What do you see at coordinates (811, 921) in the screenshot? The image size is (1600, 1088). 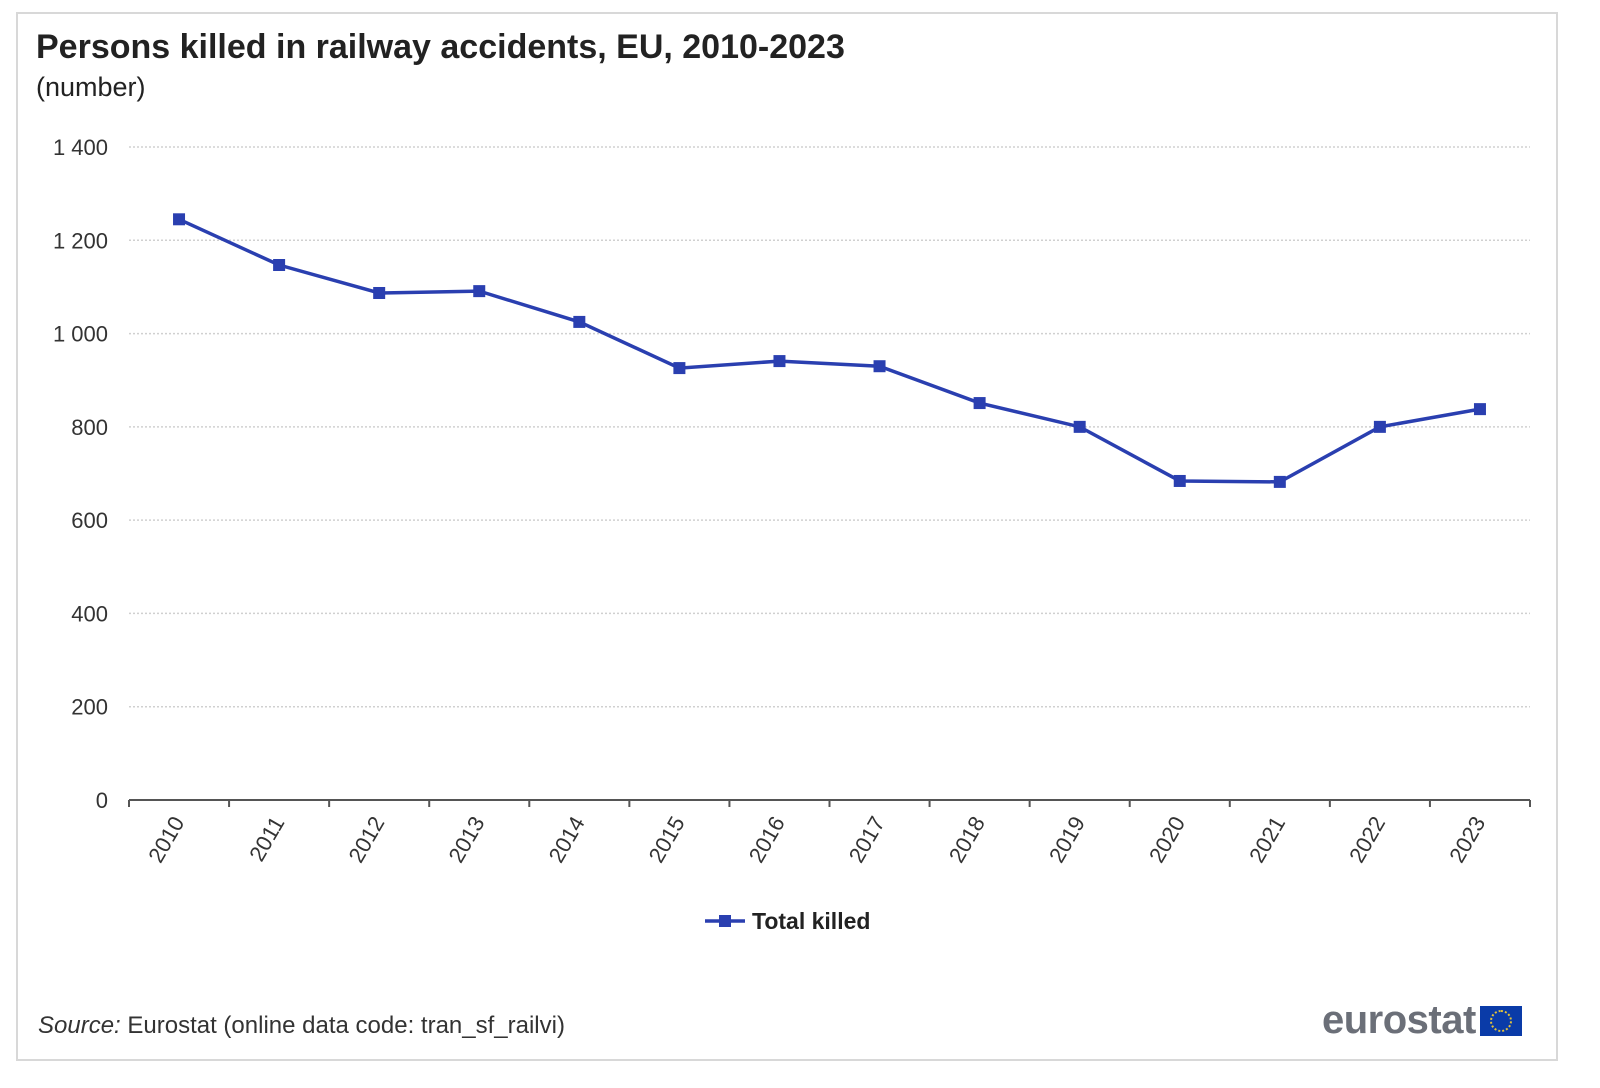 I see `legend-label: Total killed` at bounding box center [811, 921].